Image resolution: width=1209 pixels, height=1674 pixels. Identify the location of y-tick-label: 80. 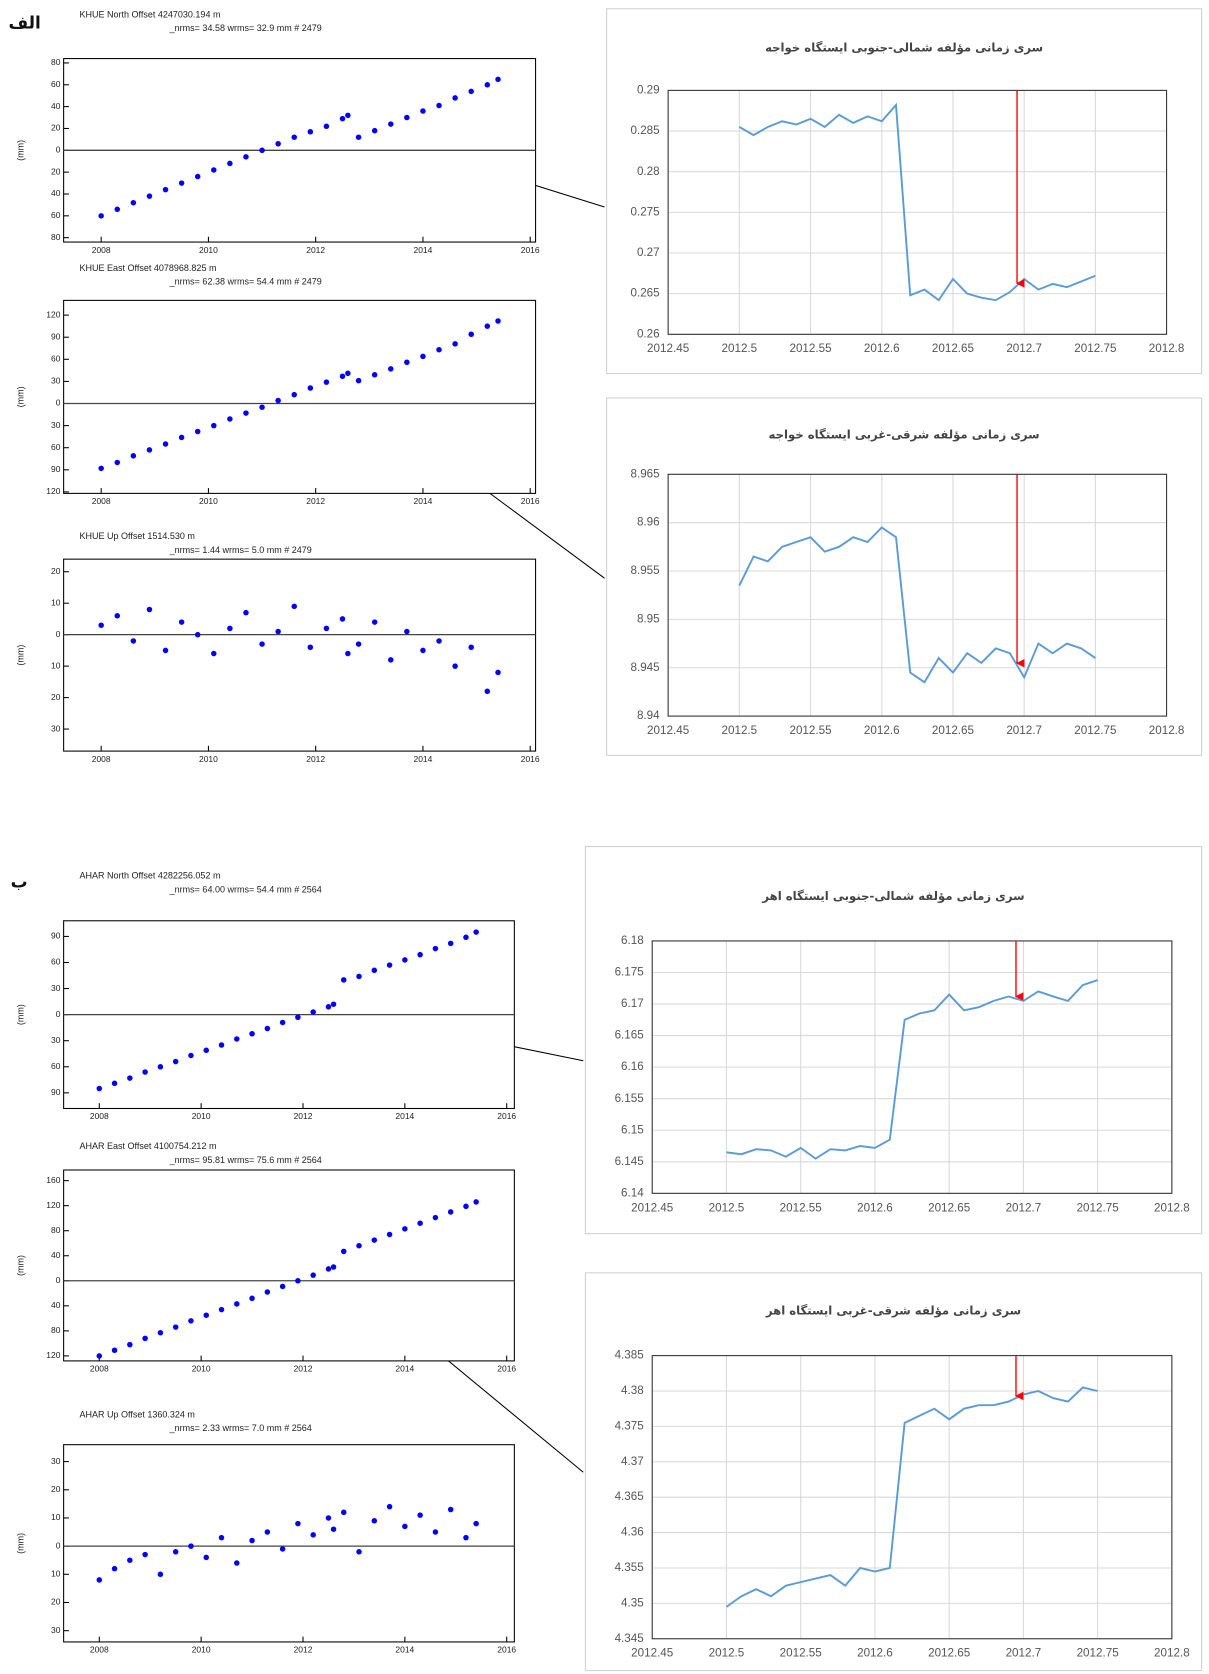
(56, 1330).